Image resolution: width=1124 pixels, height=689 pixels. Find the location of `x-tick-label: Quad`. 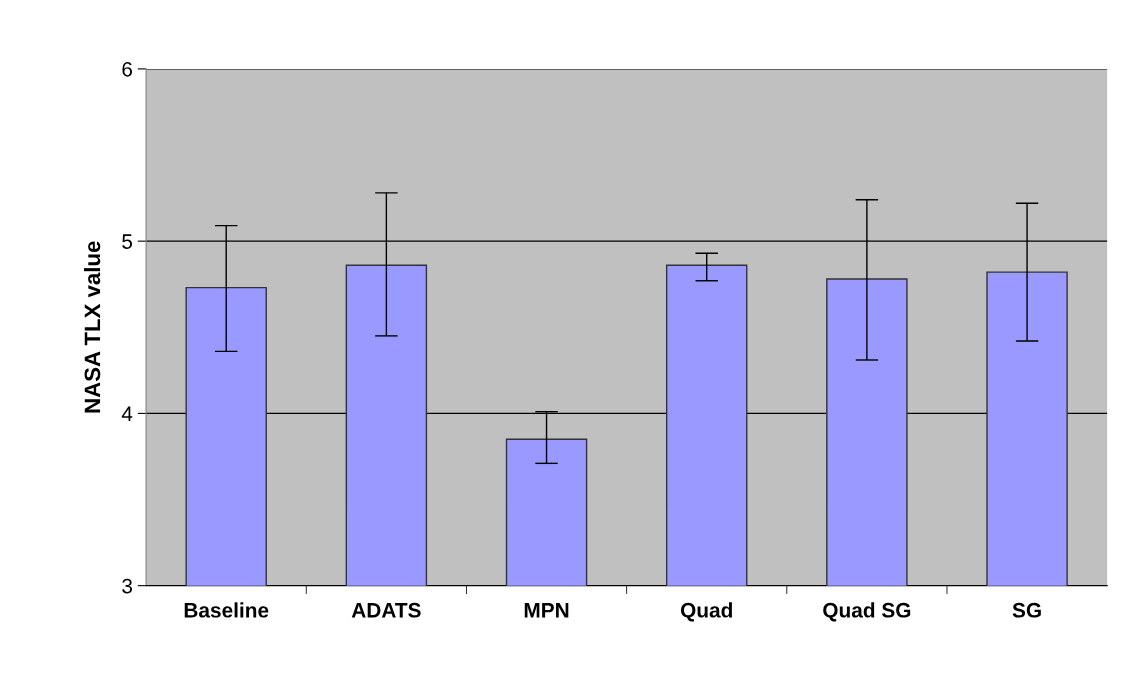

x-tick-label: Quad is located at coordinates (706, 612).